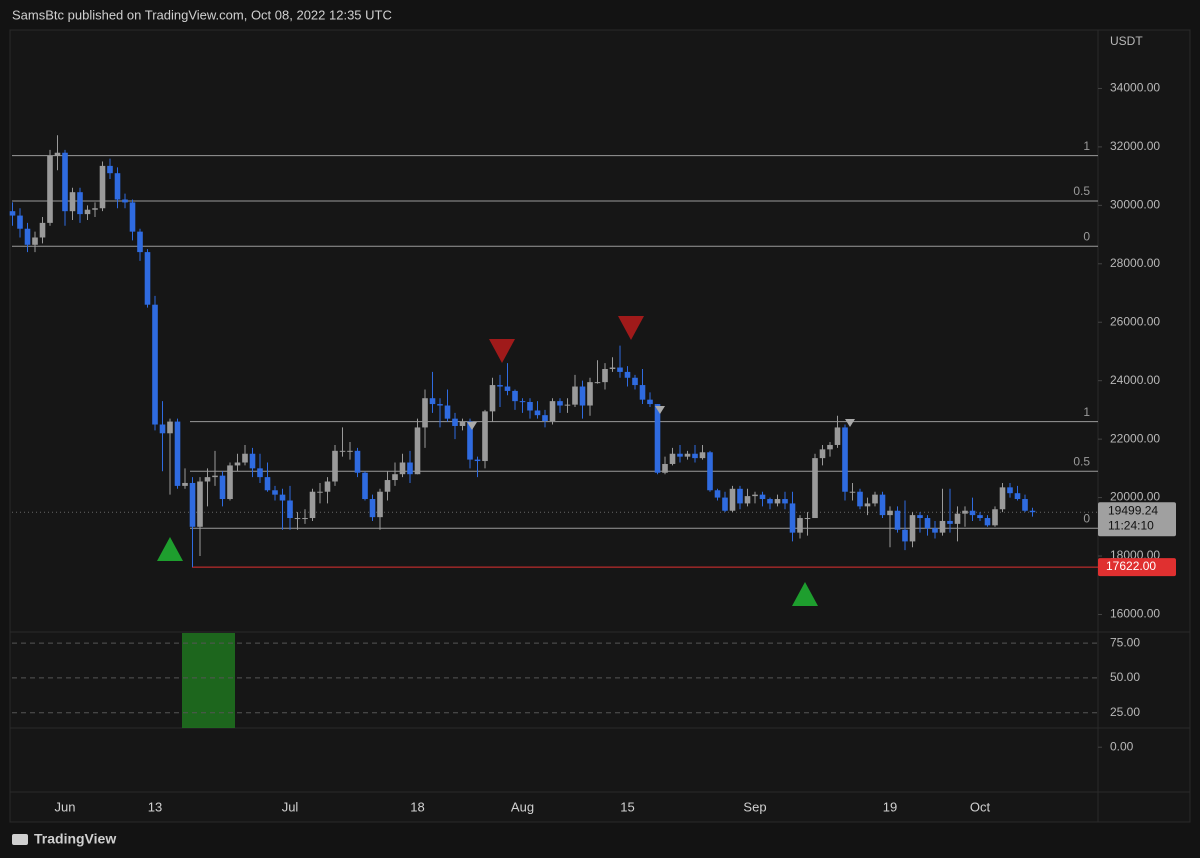  Describe the element at coordinates (75, 839) in the screenshot. I see `footer: TradingView` at that location.